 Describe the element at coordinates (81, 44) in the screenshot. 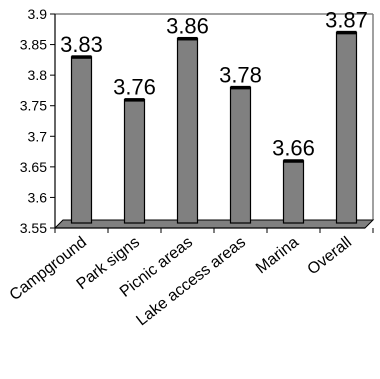

I see `data-label: 3.83` at that location.